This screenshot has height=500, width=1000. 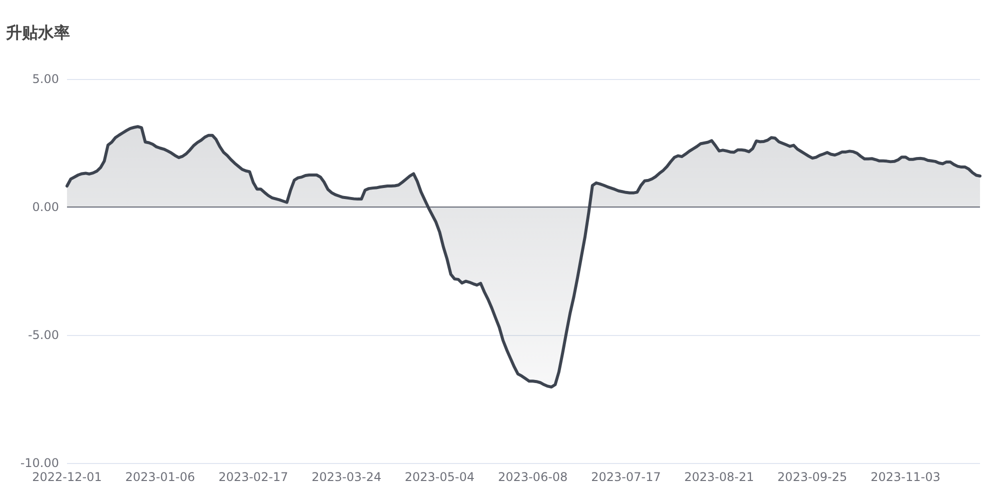 What do you see at coordinates (347, 477) in the screenshot?
I see `x-tick-label: 2023-03-24` at bounding box center [347, 477].